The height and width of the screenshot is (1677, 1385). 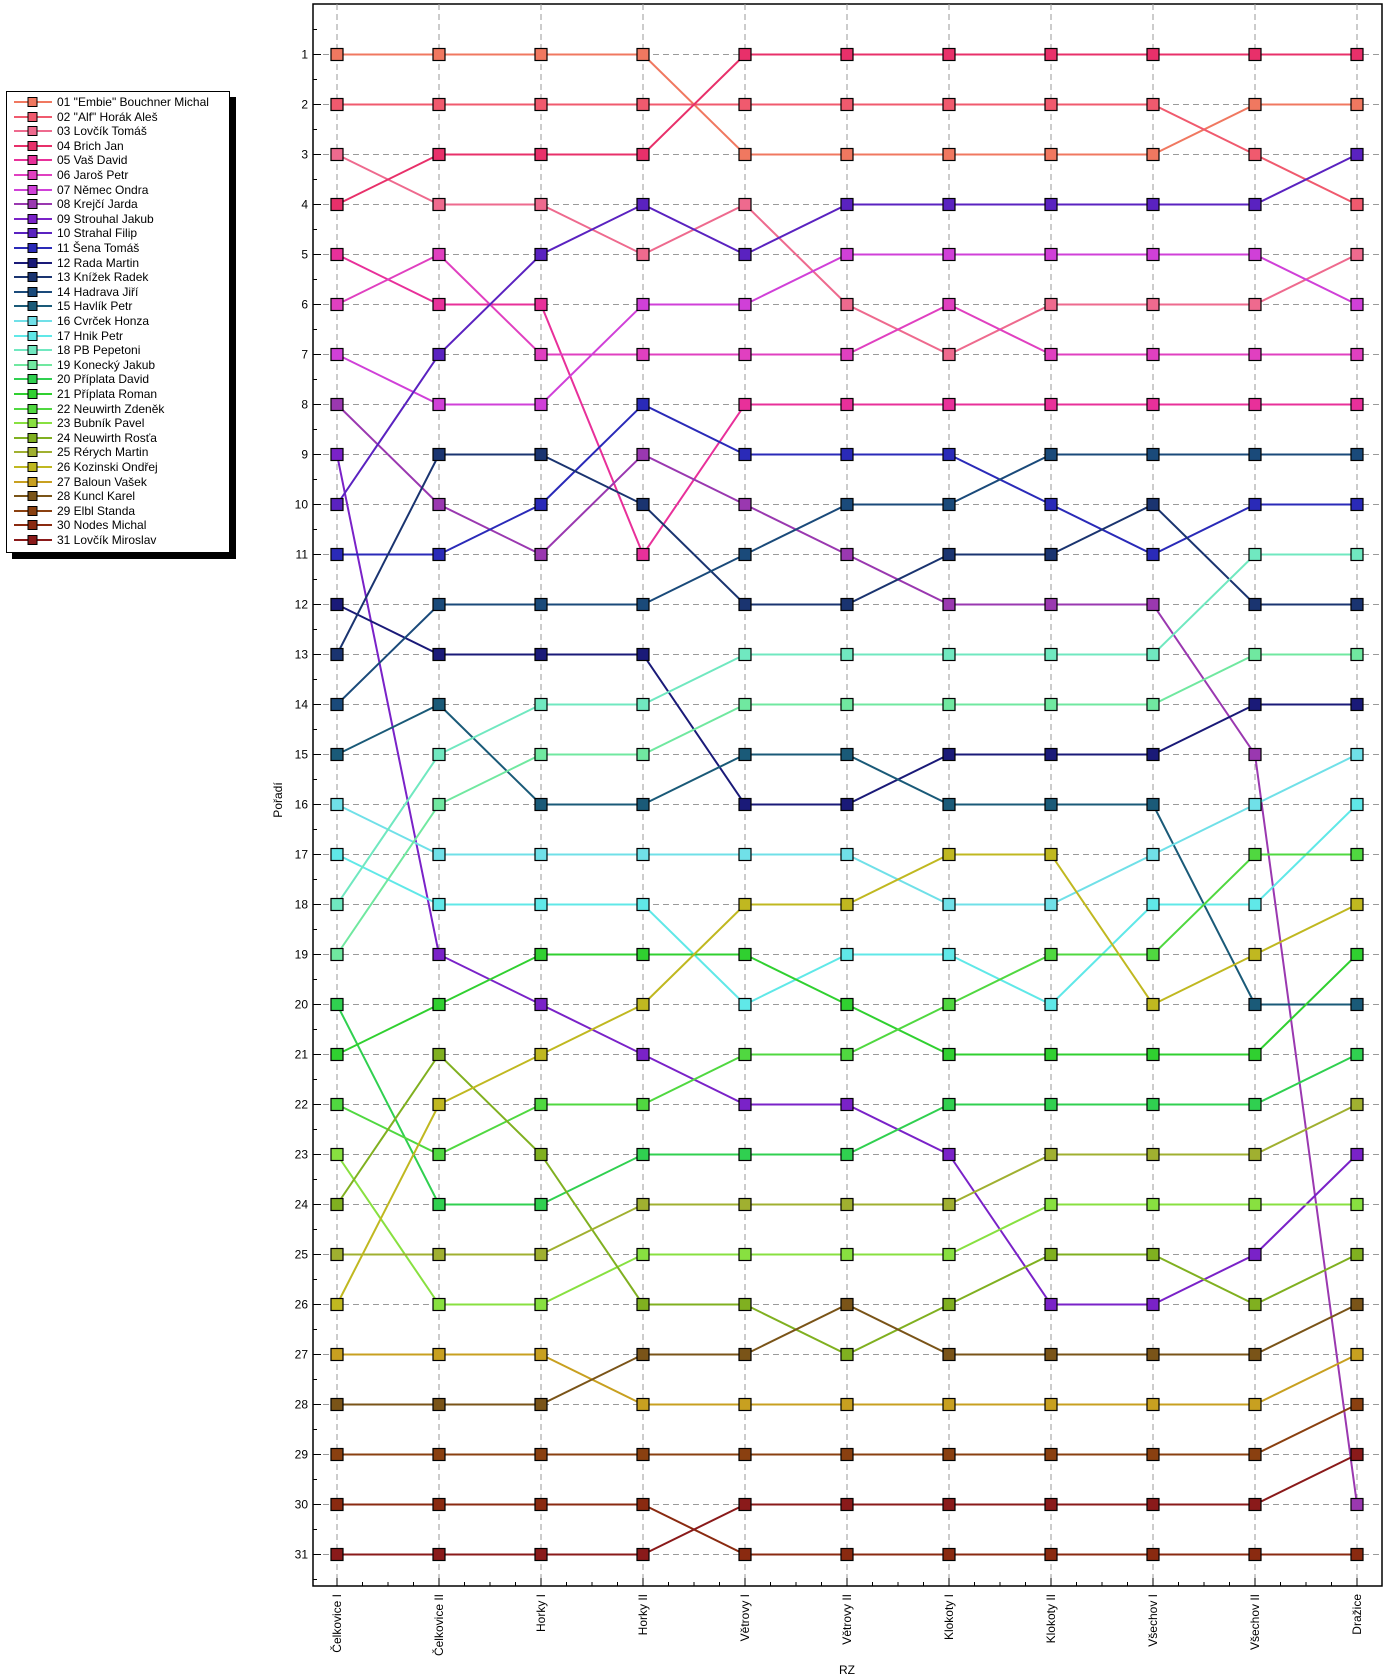 What do you see at coordinates (302, 1205) in the screenshot?
I see `y-tick-label: 24` at bounding box center [302, 1205].